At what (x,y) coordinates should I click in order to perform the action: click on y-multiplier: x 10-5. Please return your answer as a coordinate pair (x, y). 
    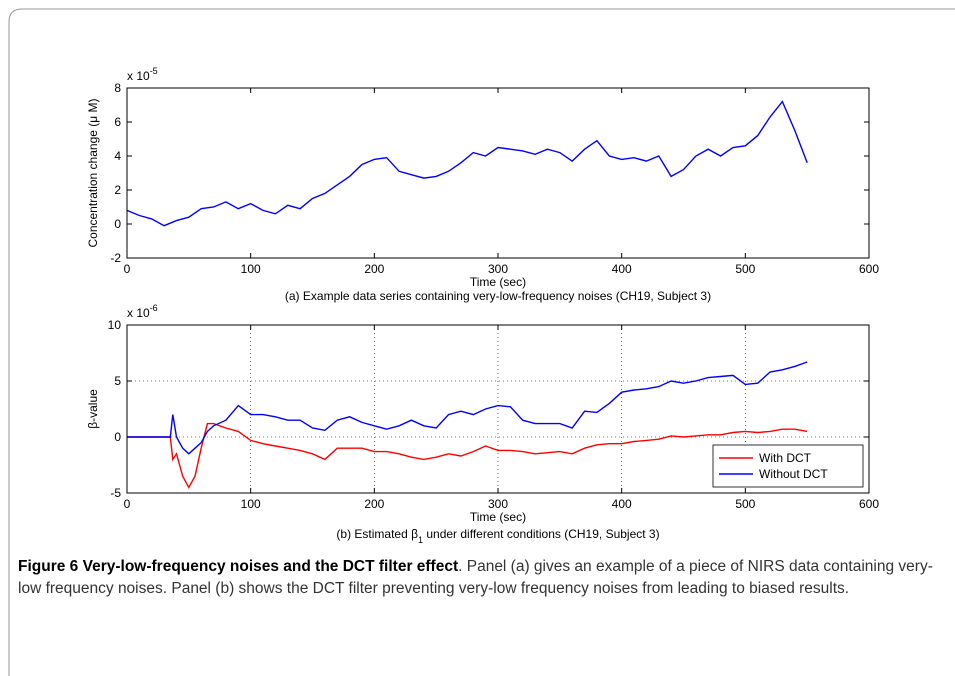
    Looking at the image, I should click on (142, 74).